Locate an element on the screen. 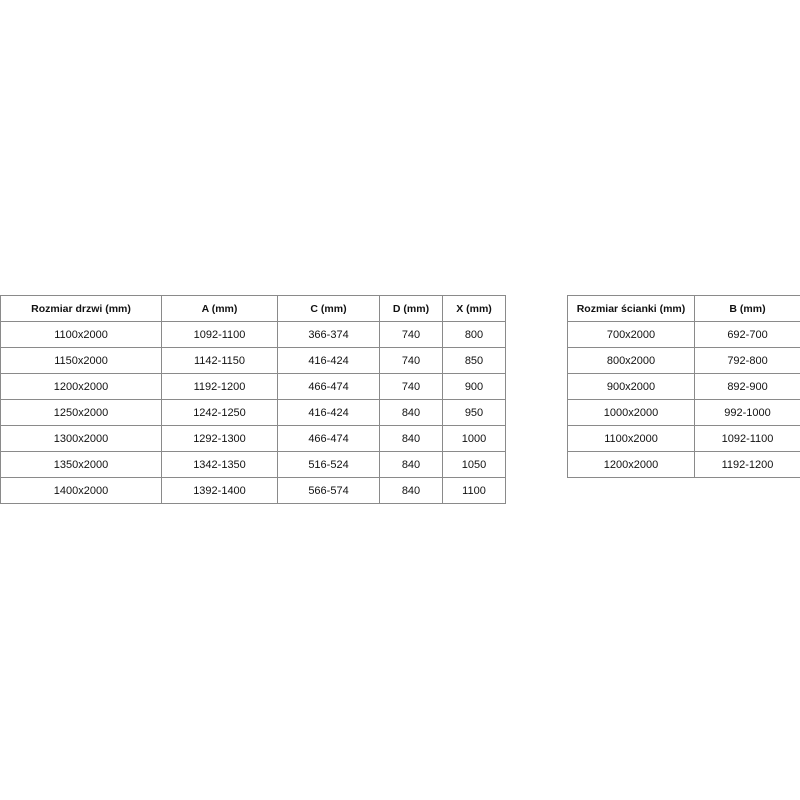 The height and width of the screenshot is (800, 800). table-cell: 692-700 is located at coordinates (747, 334).